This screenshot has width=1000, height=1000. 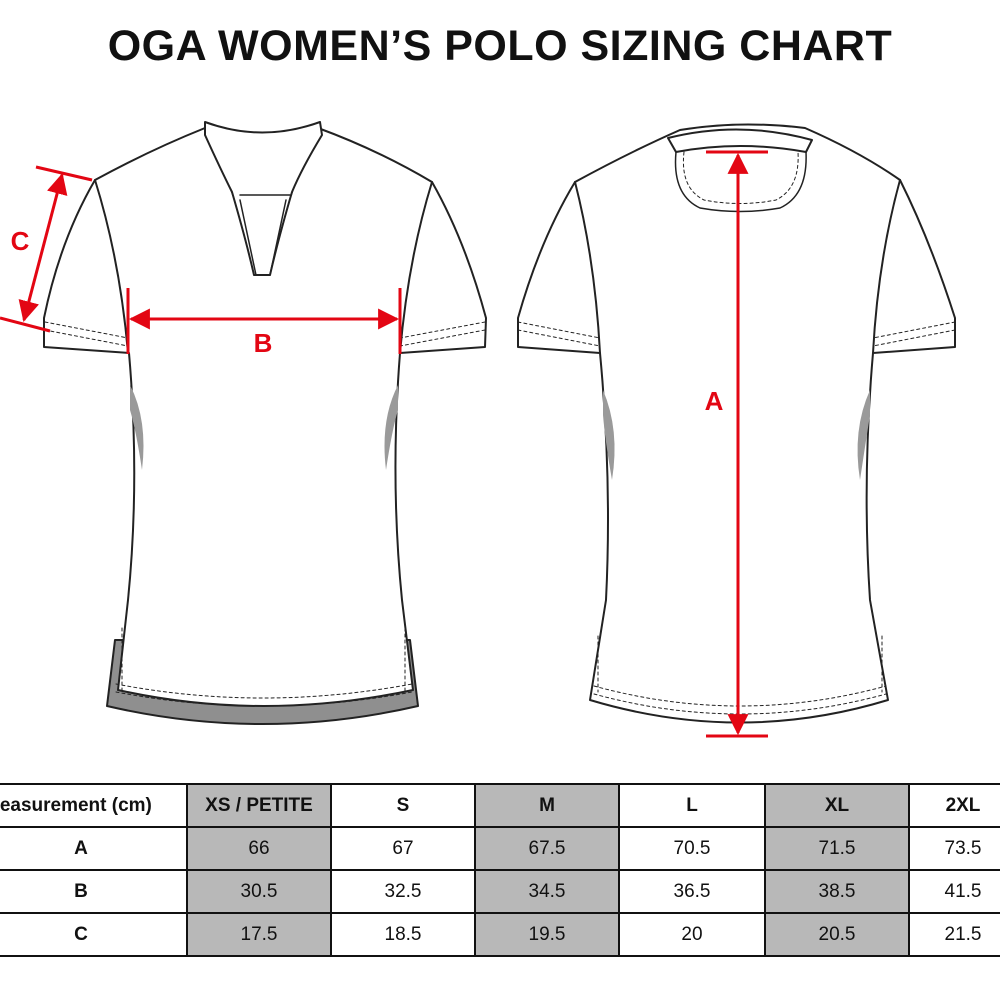 What do you see at coordinates (837, 891) in the screenshot?
I see `table-cell: 38.5` at bounding box center [837, 891].